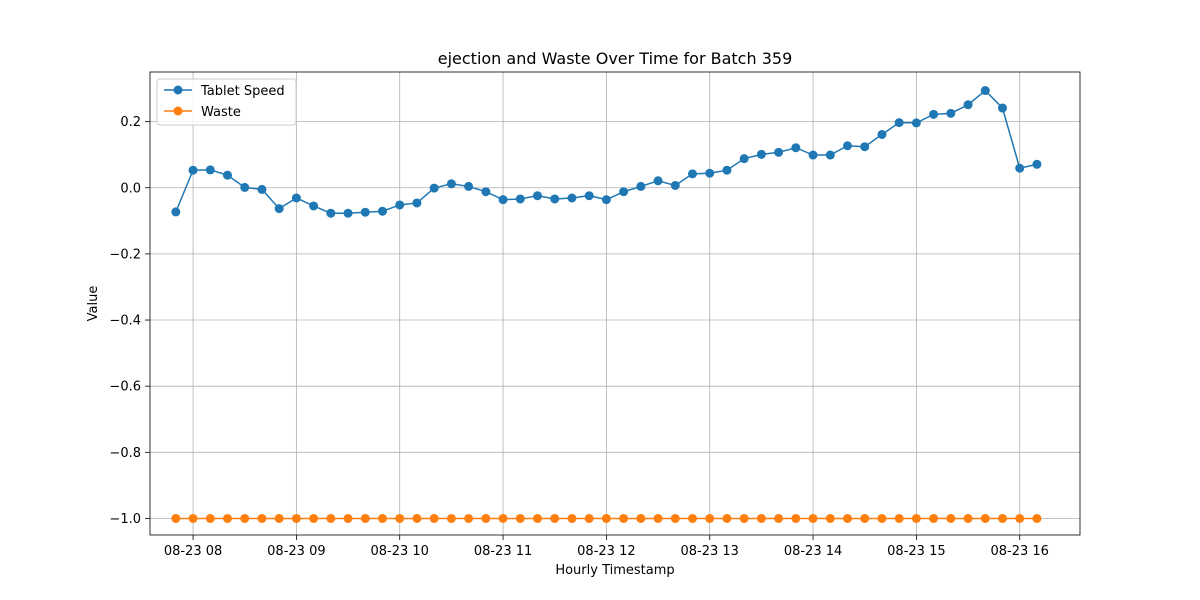 Image resolution: width=1200 pixels, height=600 pixels. I want to click on x-tick-label: 08-23 14, so click(813, 551).